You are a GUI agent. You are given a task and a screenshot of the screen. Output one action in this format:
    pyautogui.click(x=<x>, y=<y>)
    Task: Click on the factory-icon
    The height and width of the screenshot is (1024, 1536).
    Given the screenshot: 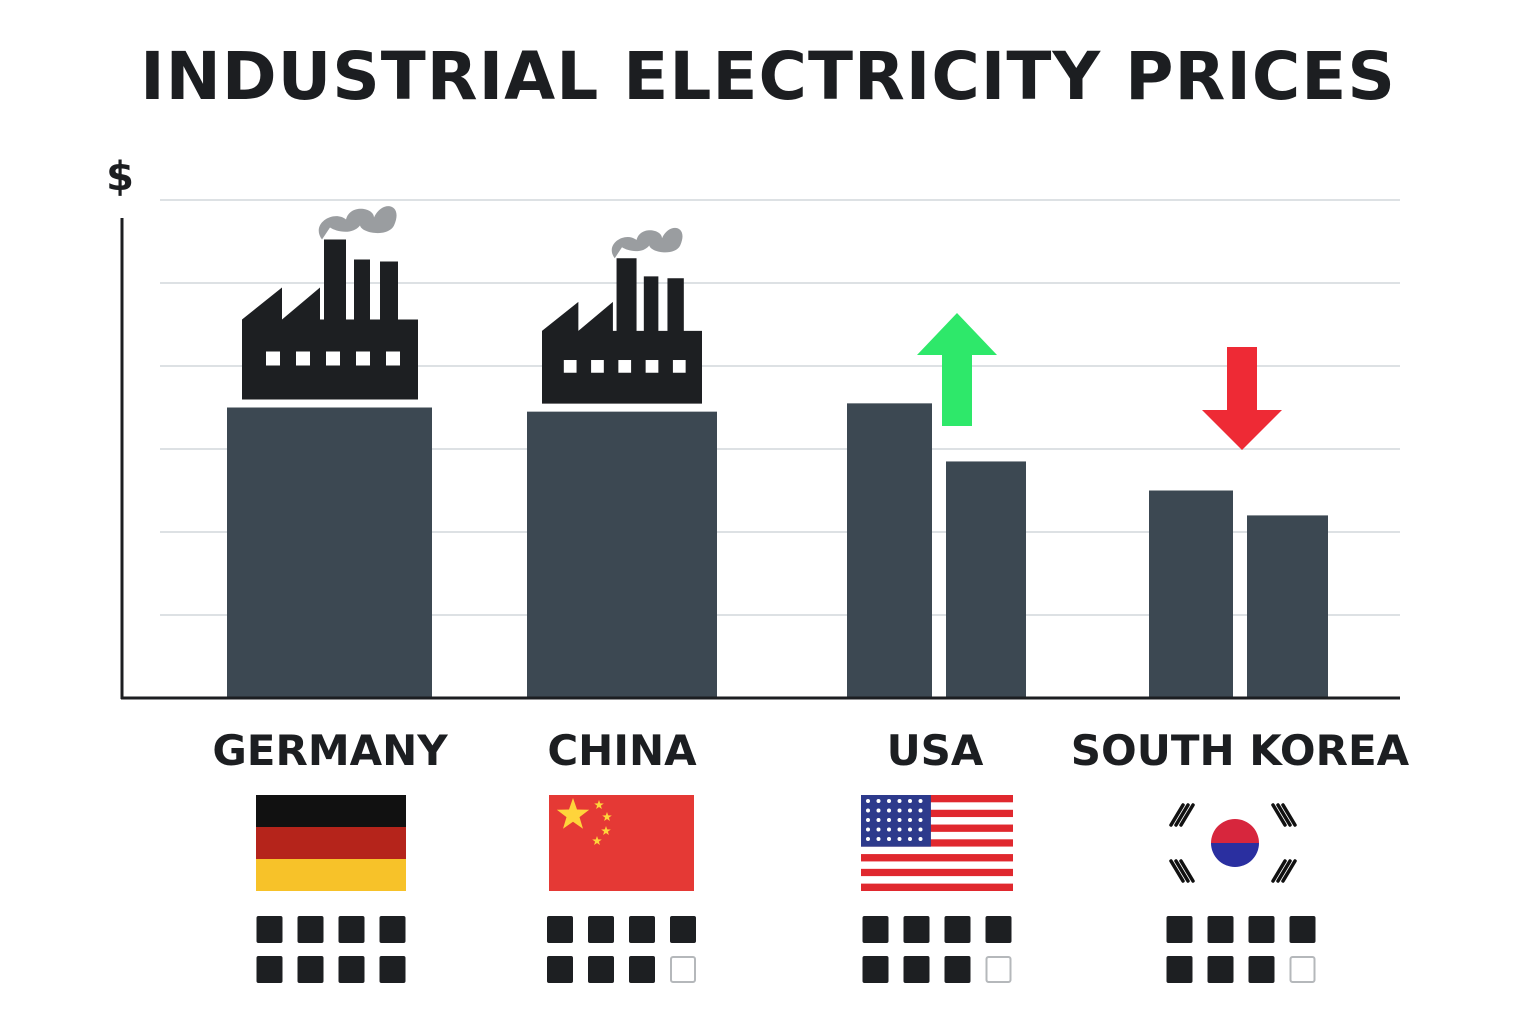 What is the action you would take?
    pyautogui.click(x=622, y=315)
    